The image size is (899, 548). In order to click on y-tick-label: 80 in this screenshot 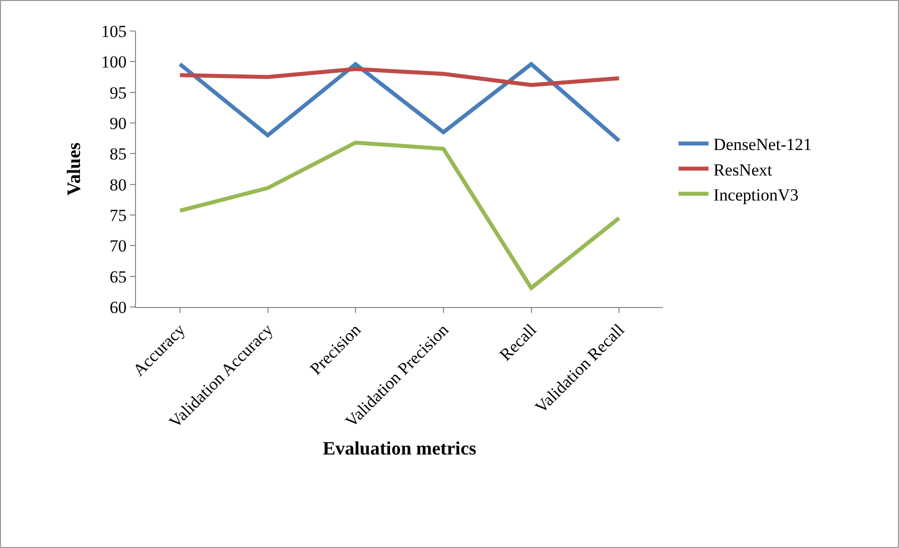, I will do `click(118, 184)`.